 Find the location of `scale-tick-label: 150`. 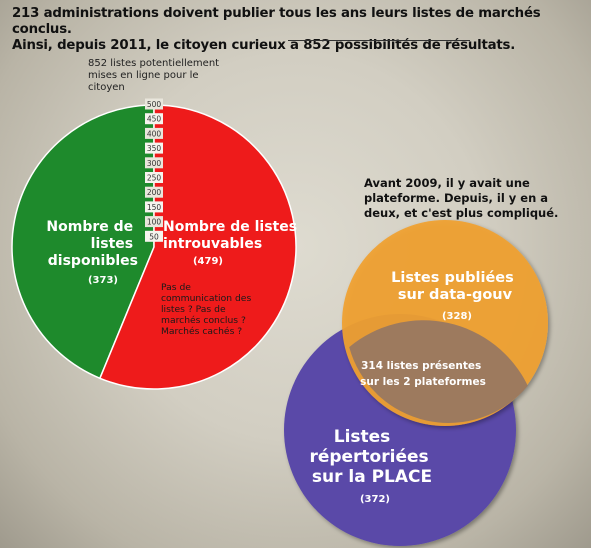

scale-tick-label: 150 is located at coordinates (154, 207).